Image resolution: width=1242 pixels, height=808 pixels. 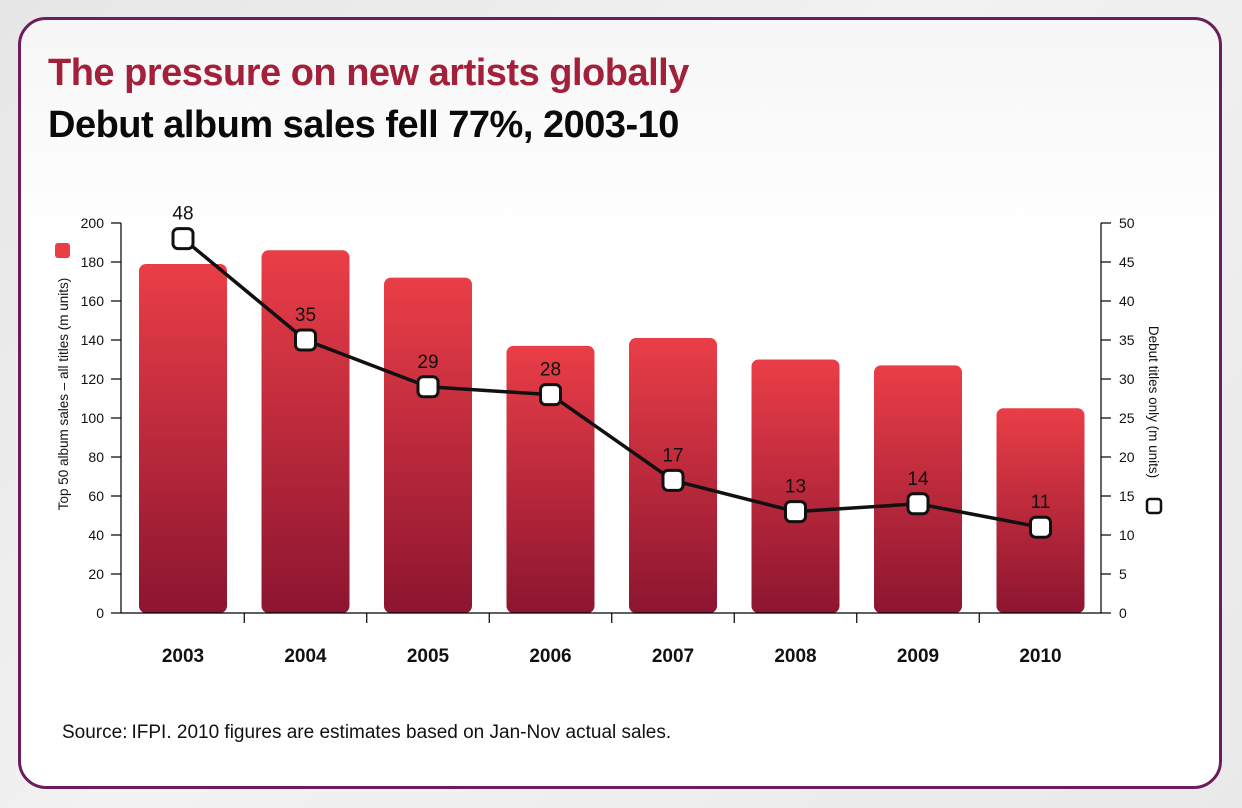 I want to click on chart-subtitle: Debut album sales fell 77%, 2003-10, so click(x=363, y=125).